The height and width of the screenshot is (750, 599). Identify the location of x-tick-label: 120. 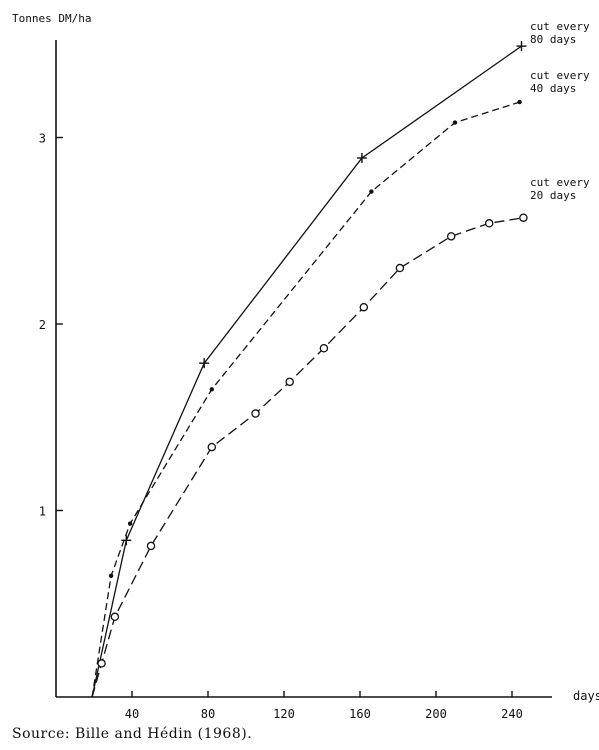
(284, 714).